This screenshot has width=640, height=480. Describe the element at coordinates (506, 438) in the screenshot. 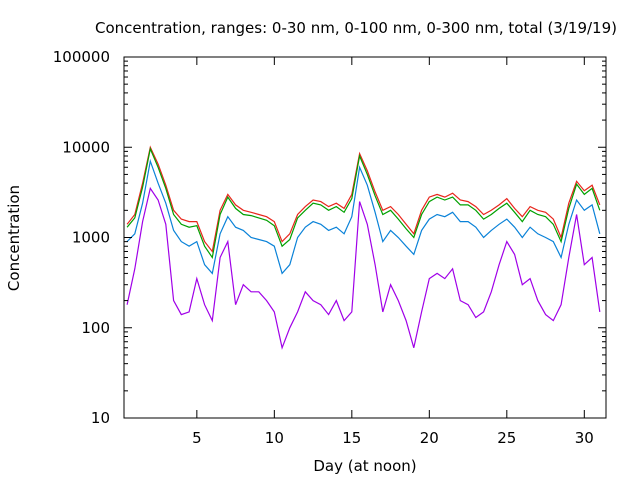

I see `x-tick-label: 25` at that location.